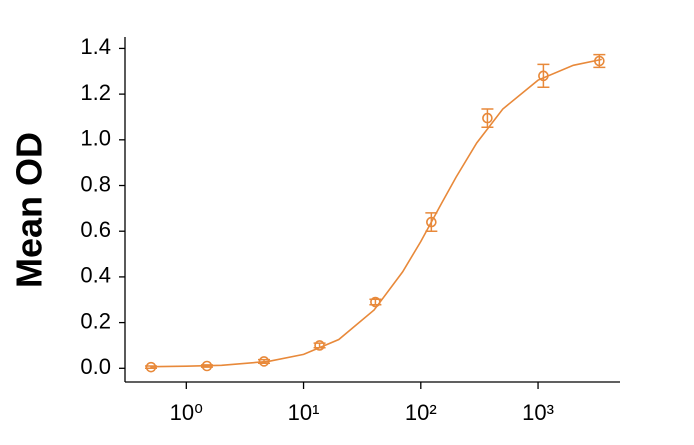 This screenshot has height=445, width=694. I want to click on y-axis-label: Mean OD, so click(29, 210).